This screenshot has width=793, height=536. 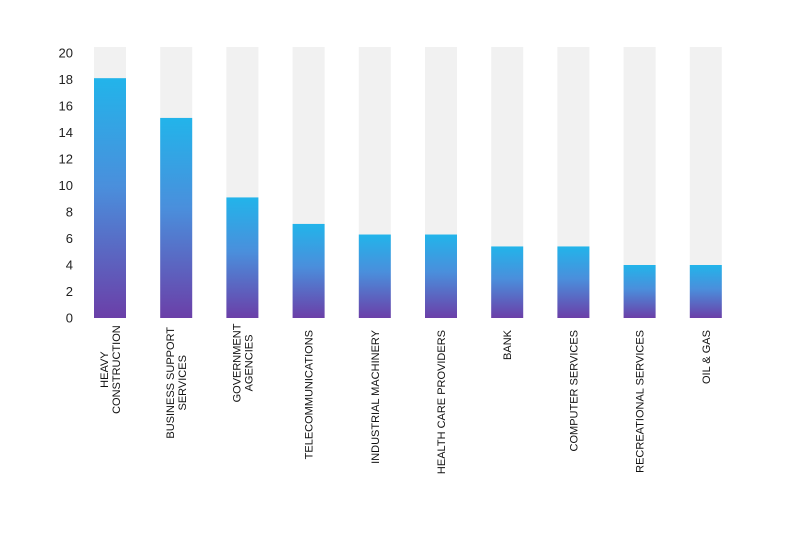 I want to click on x-category-label-line: CONSTRUCTION, so click(x=117, y=369).